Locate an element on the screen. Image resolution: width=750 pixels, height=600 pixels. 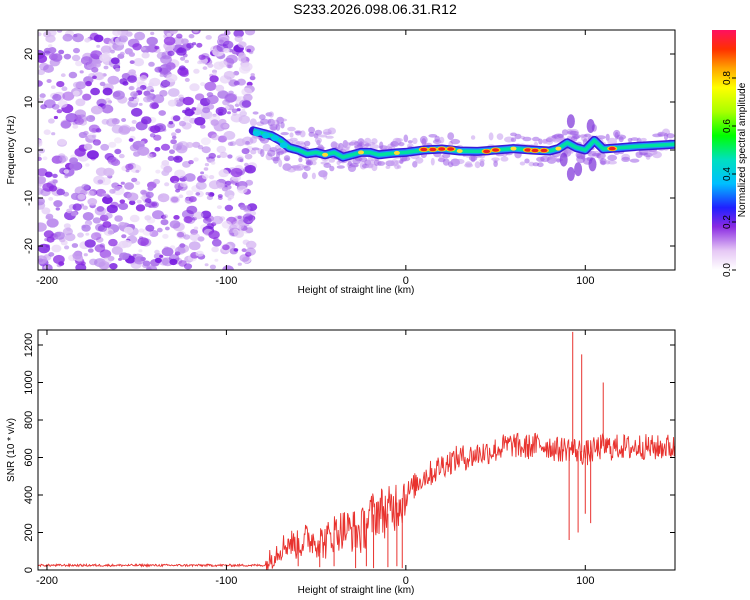
spectrogram-xtick-label: 100 is located at coordinates (585, 281).